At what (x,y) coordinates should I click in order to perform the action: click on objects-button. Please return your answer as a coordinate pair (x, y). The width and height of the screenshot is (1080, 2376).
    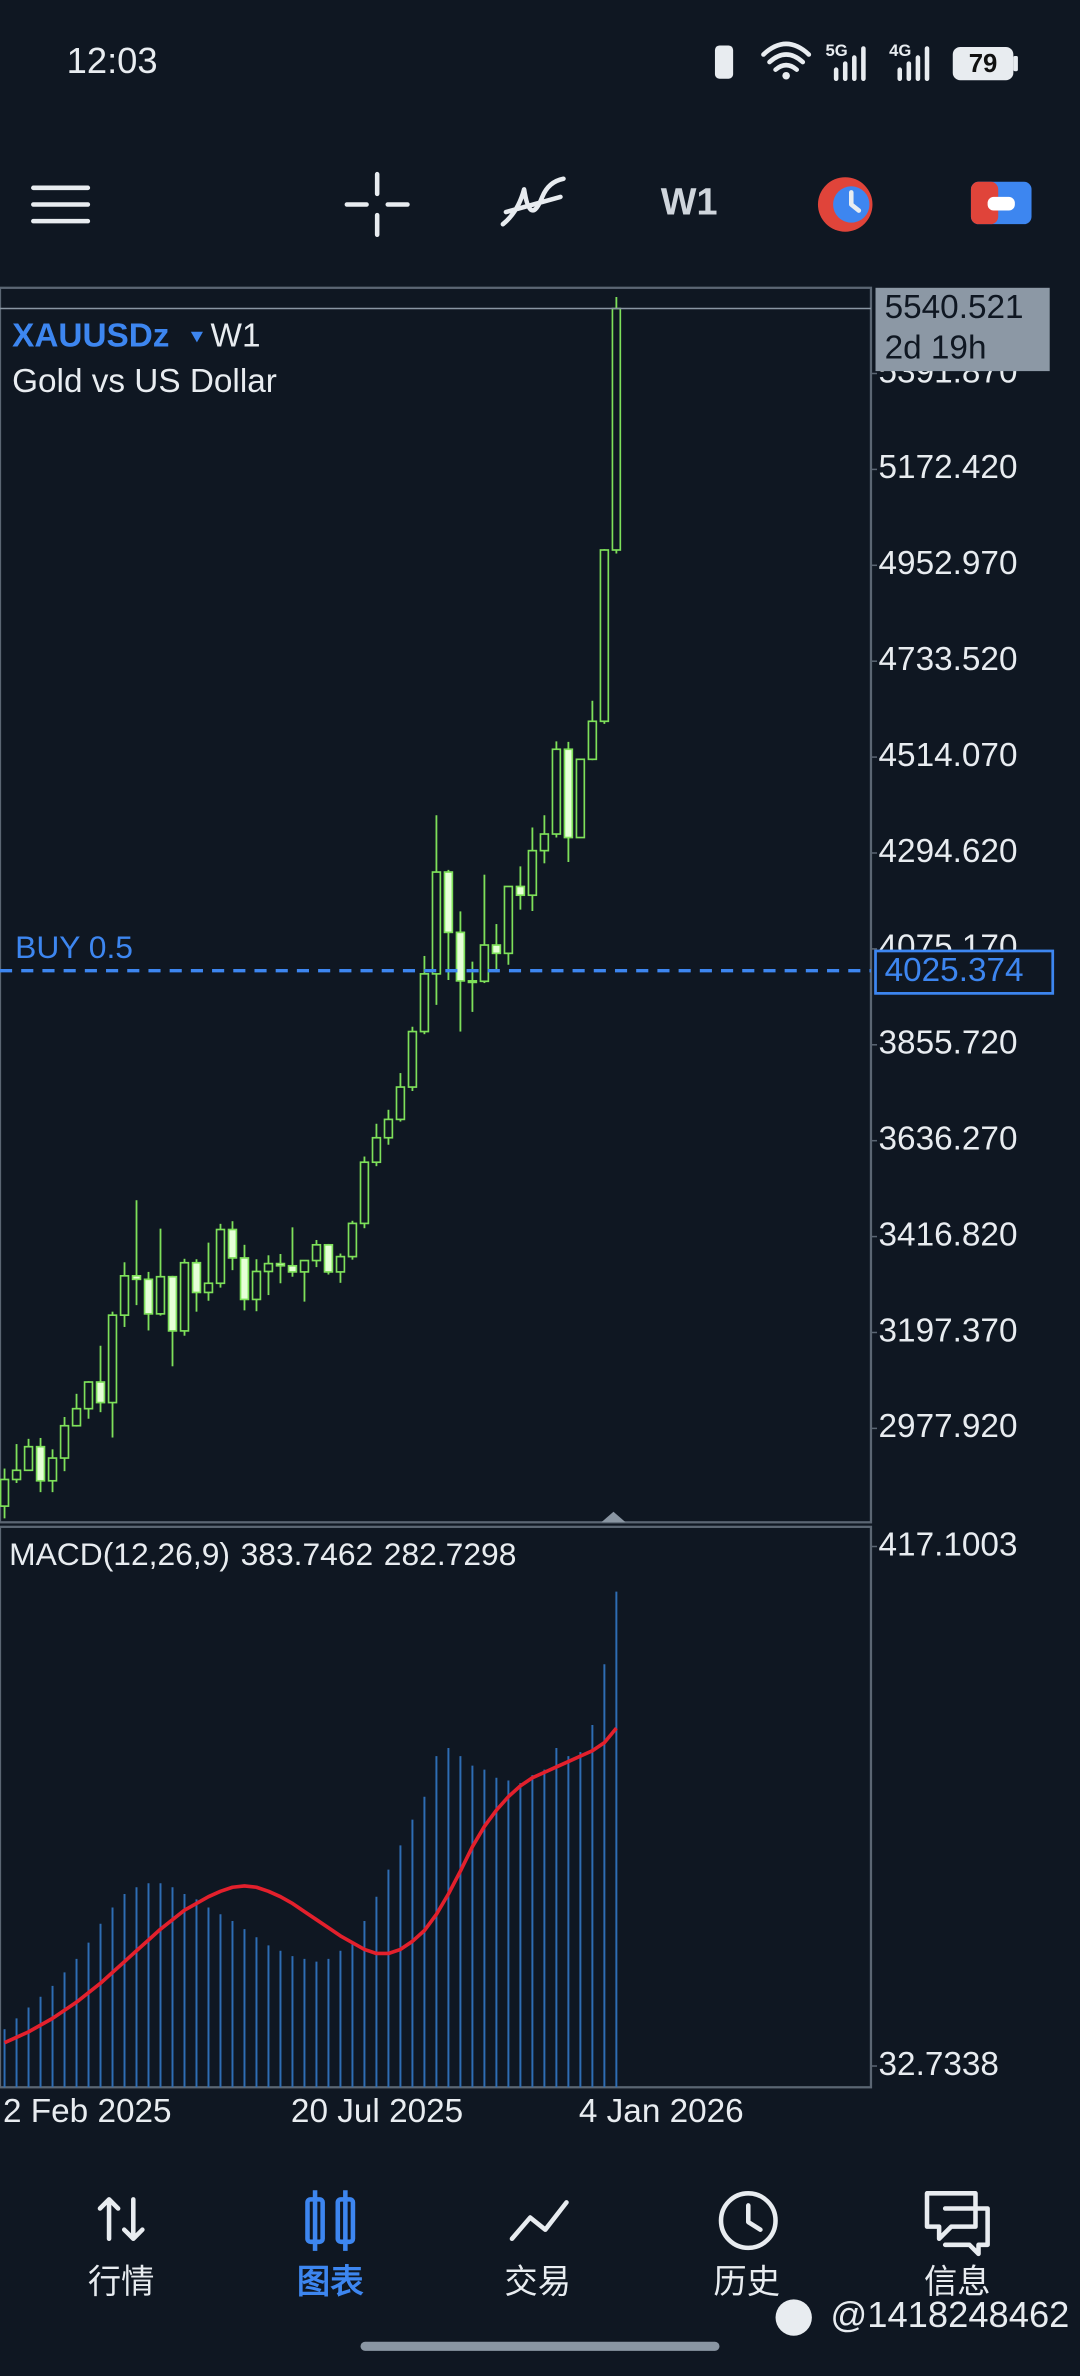
    Looking at the image, I should click on (845, 204).